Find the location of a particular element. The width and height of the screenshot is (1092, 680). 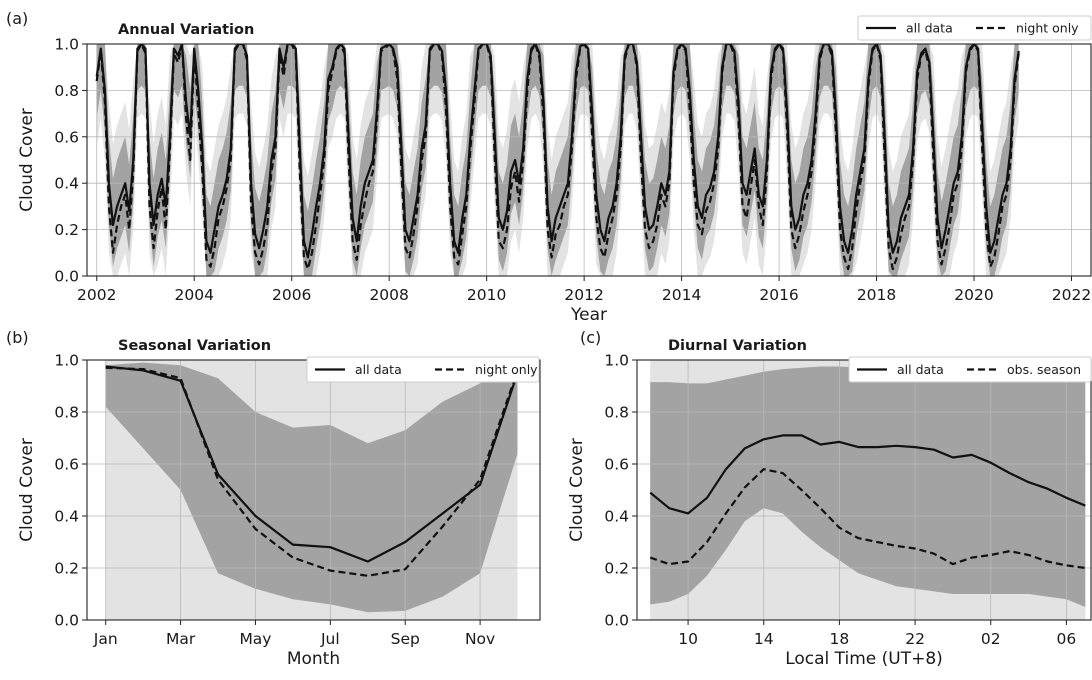

x-tick-label: 2020 is located at coordinates (973, 295).